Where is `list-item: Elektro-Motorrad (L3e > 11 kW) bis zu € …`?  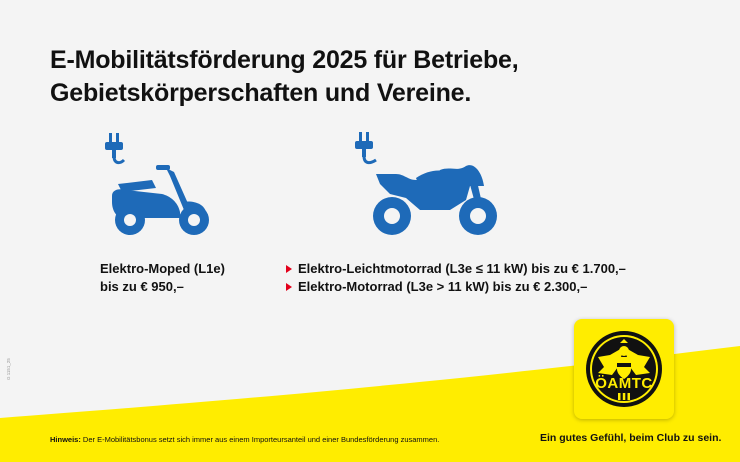 list-item: Elektro-Motorrad (L3e > 11 kW) bis zu € … is located at coordinates (456, 287).